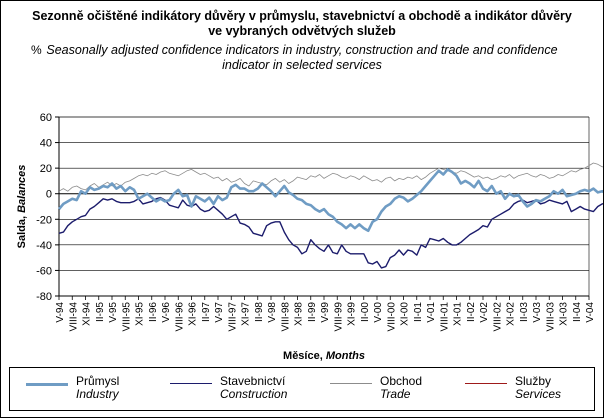 This screenshot has width=604, height=418. I want to click on x-tick-label: VIII-95, so click(126, 317).